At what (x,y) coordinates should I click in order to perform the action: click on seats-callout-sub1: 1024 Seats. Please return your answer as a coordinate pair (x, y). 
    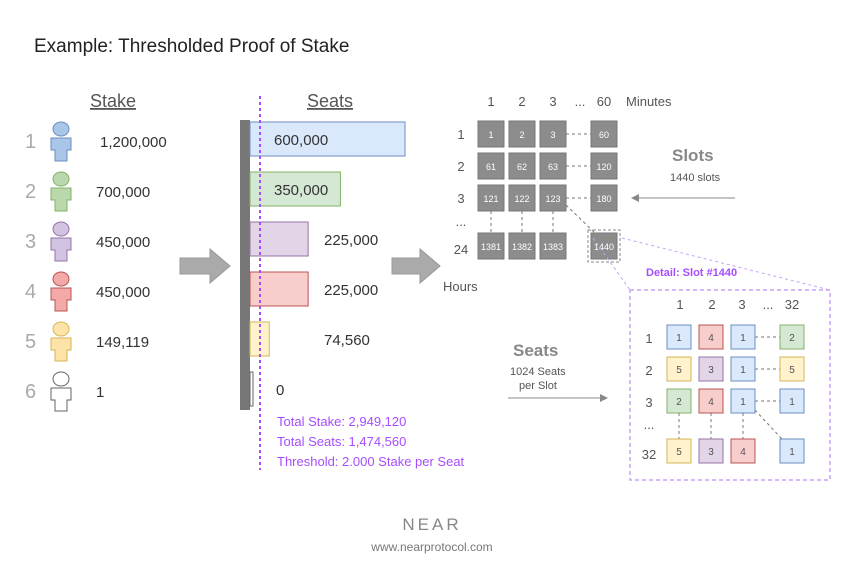
    Looking at the image, I should click on (538, 372).